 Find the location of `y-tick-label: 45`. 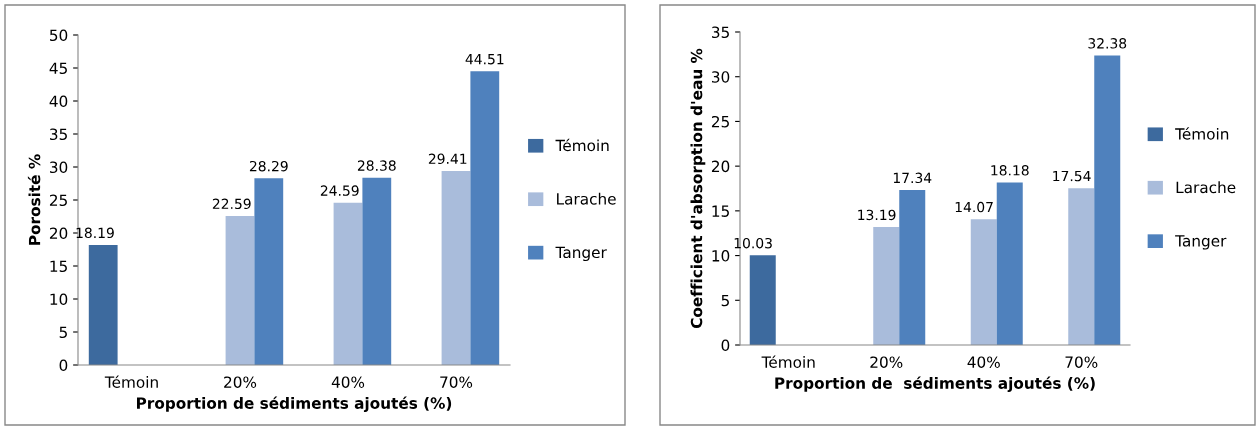

y-tick-label: 45 is located at coordinates (58, 68).